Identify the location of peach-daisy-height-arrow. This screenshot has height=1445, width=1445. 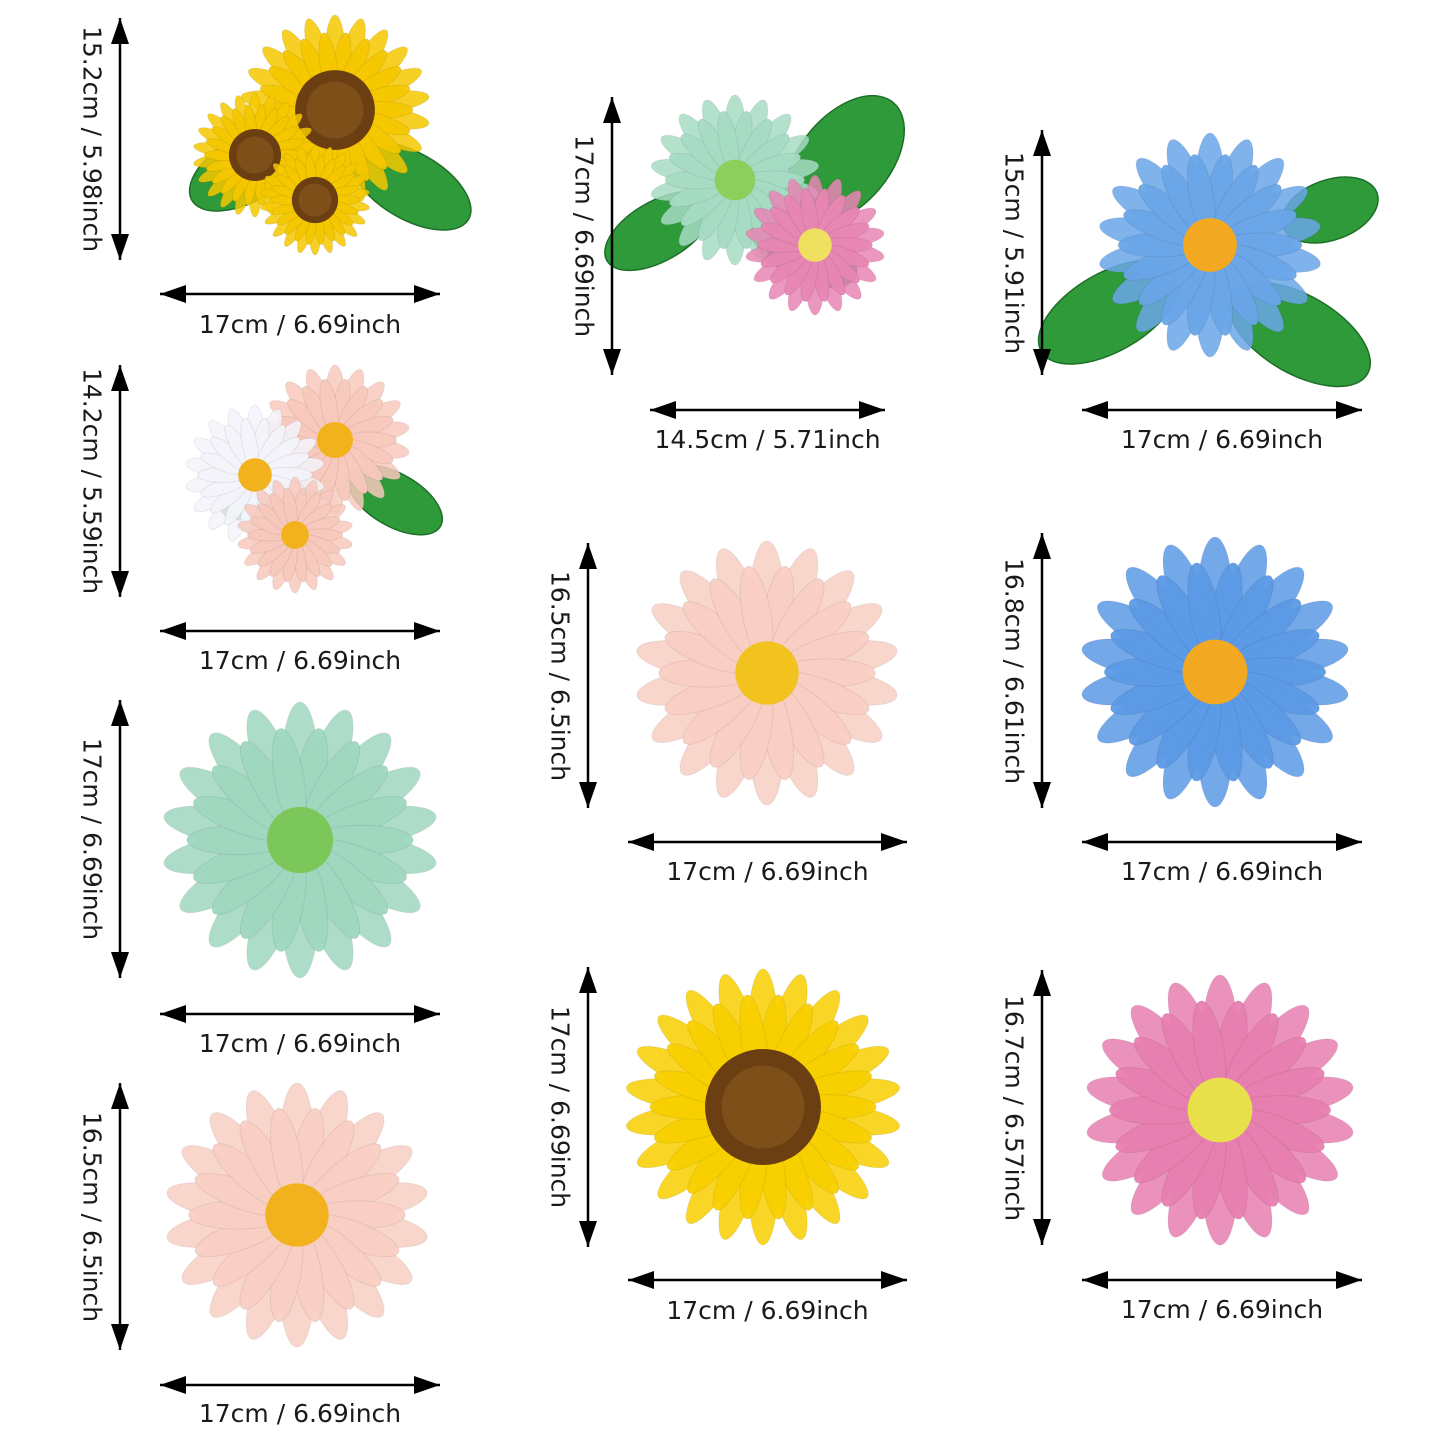
(120, 1216).